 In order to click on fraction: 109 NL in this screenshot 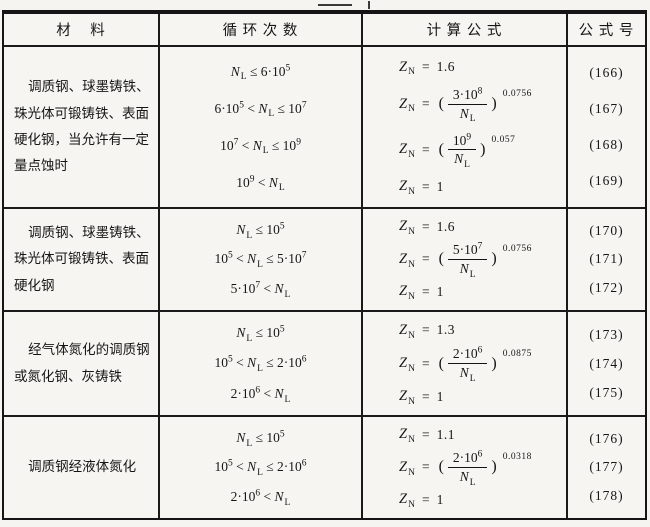, I will do `click(462, 151)`.